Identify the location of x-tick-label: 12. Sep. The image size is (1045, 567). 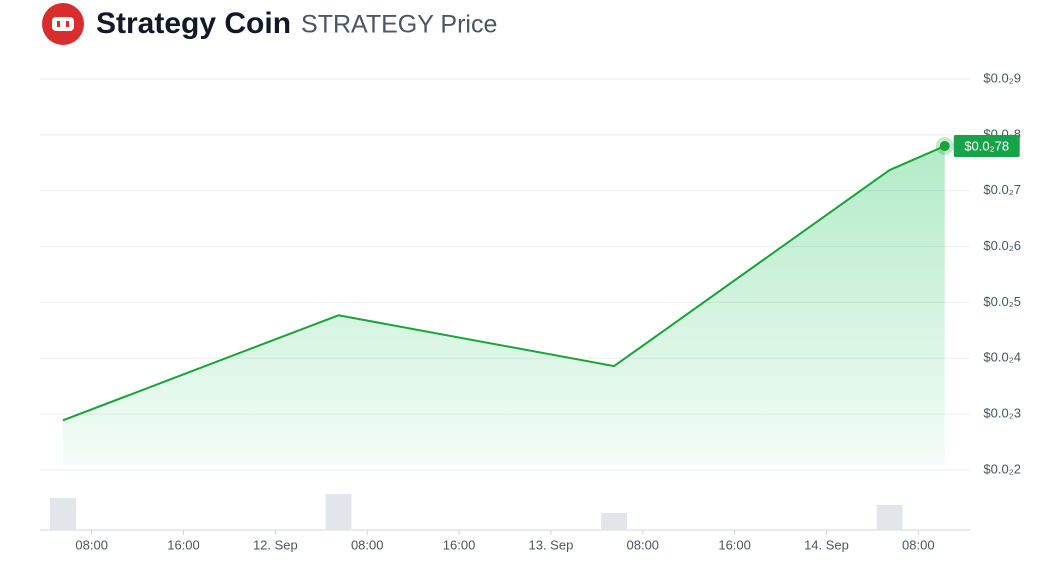
(275, 544).